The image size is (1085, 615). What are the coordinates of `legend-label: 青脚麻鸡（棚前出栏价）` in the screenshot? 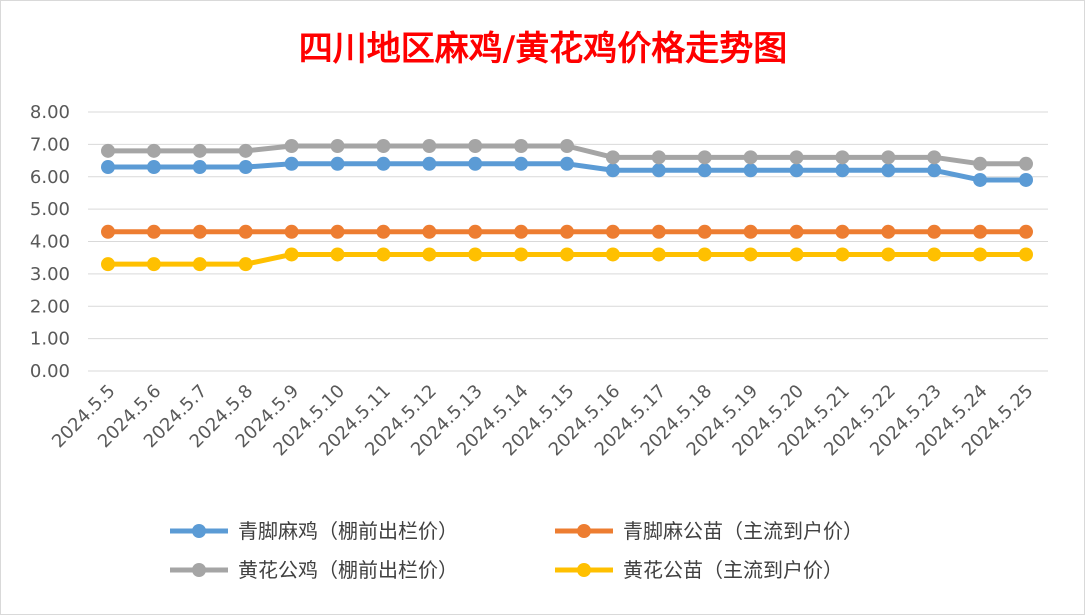 It's located at (348, 531).